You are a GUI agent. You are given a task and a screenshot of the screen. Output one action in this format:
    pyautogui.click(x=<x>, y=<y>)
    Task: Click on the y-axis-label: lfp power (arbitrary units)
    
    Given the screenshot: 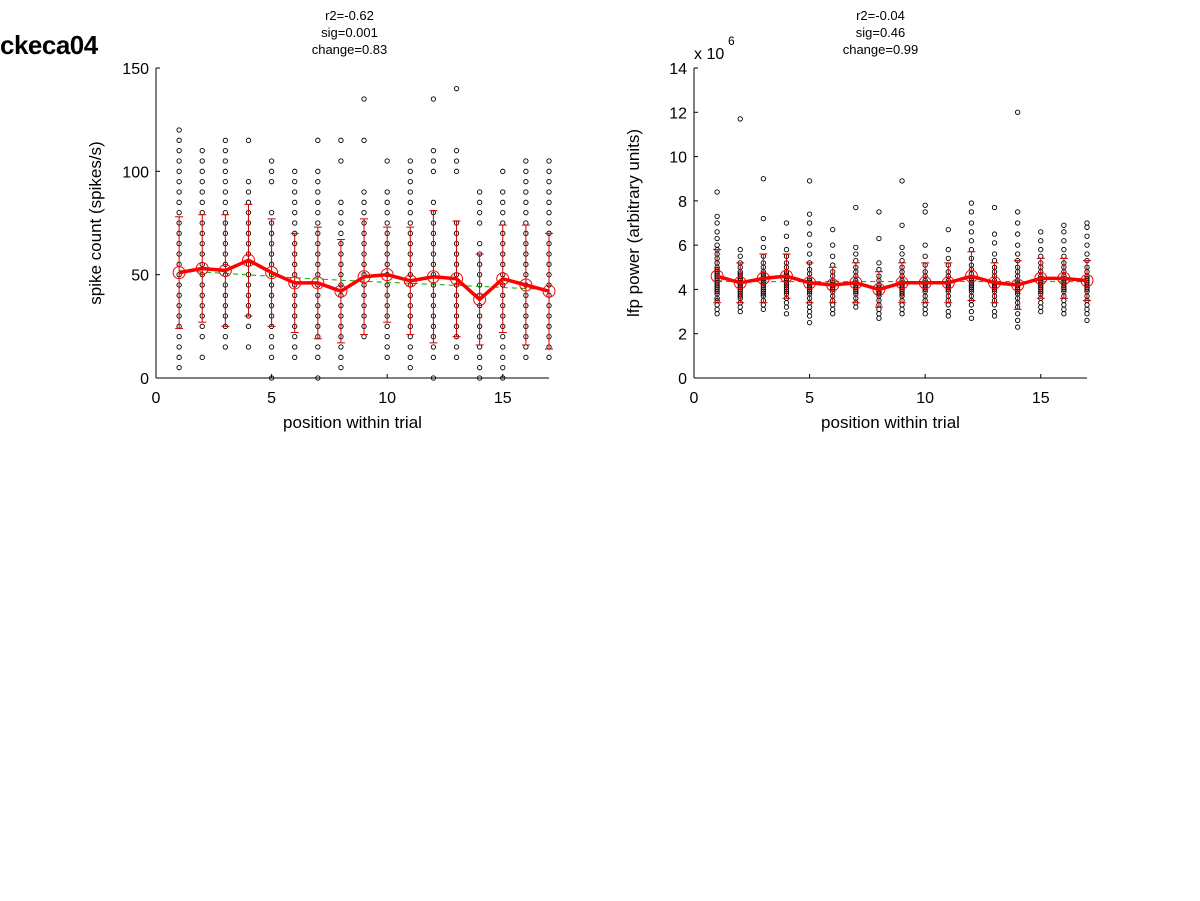 What is the action you would take?
    pyautogui.click(x=633, y=223)
    